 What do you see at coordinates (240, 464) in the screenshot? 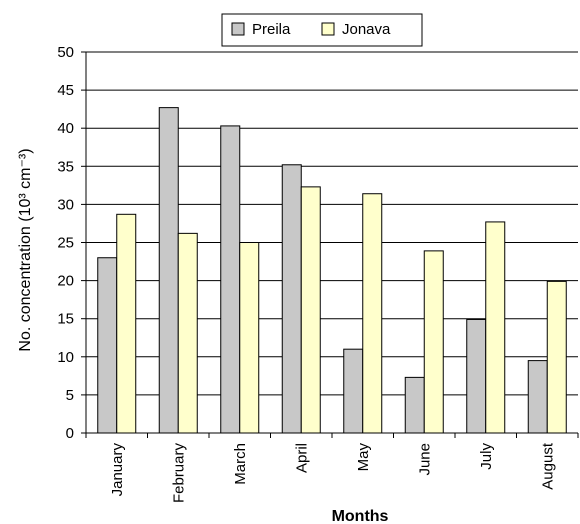
I see `x-tick-label: March` at bounding box center [240, 464].